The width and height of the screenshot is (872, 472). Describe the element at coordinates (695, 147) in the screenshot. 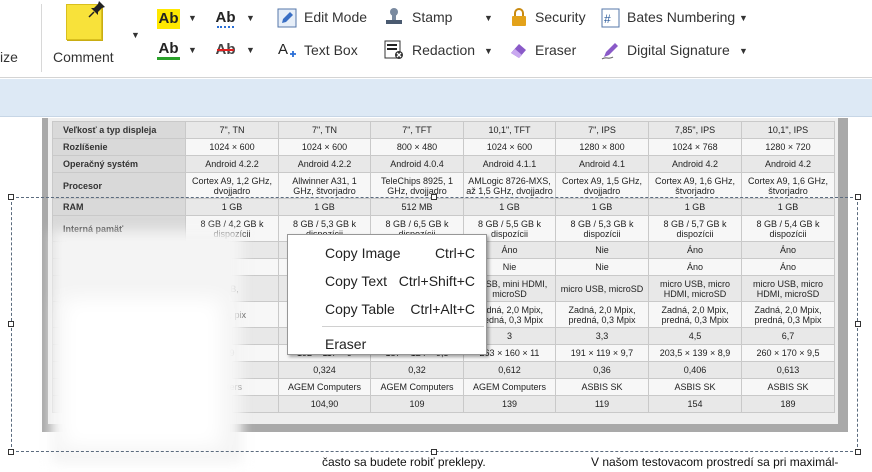

I see `table-cell: 1024 × 768` at that location.